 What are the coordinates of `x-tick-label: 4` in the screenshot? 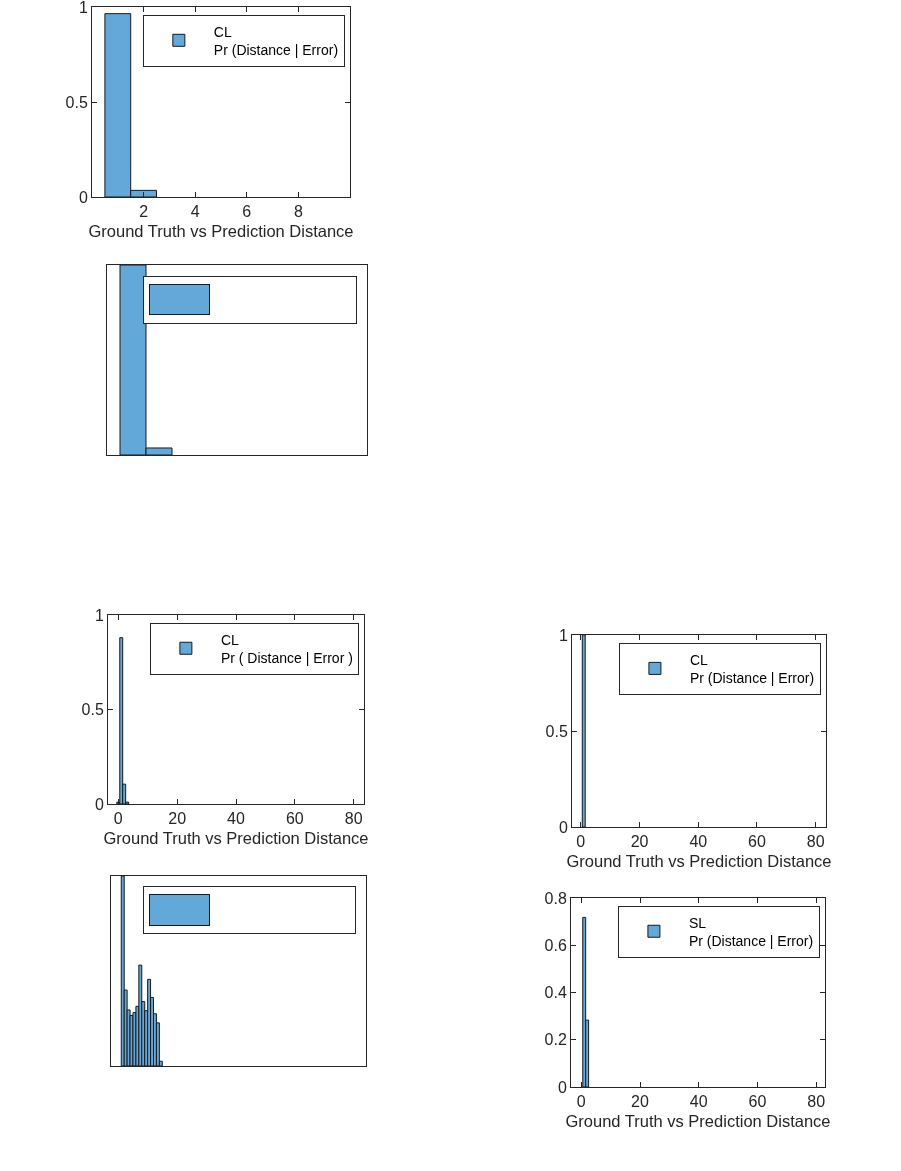 It's located at (195, 212).